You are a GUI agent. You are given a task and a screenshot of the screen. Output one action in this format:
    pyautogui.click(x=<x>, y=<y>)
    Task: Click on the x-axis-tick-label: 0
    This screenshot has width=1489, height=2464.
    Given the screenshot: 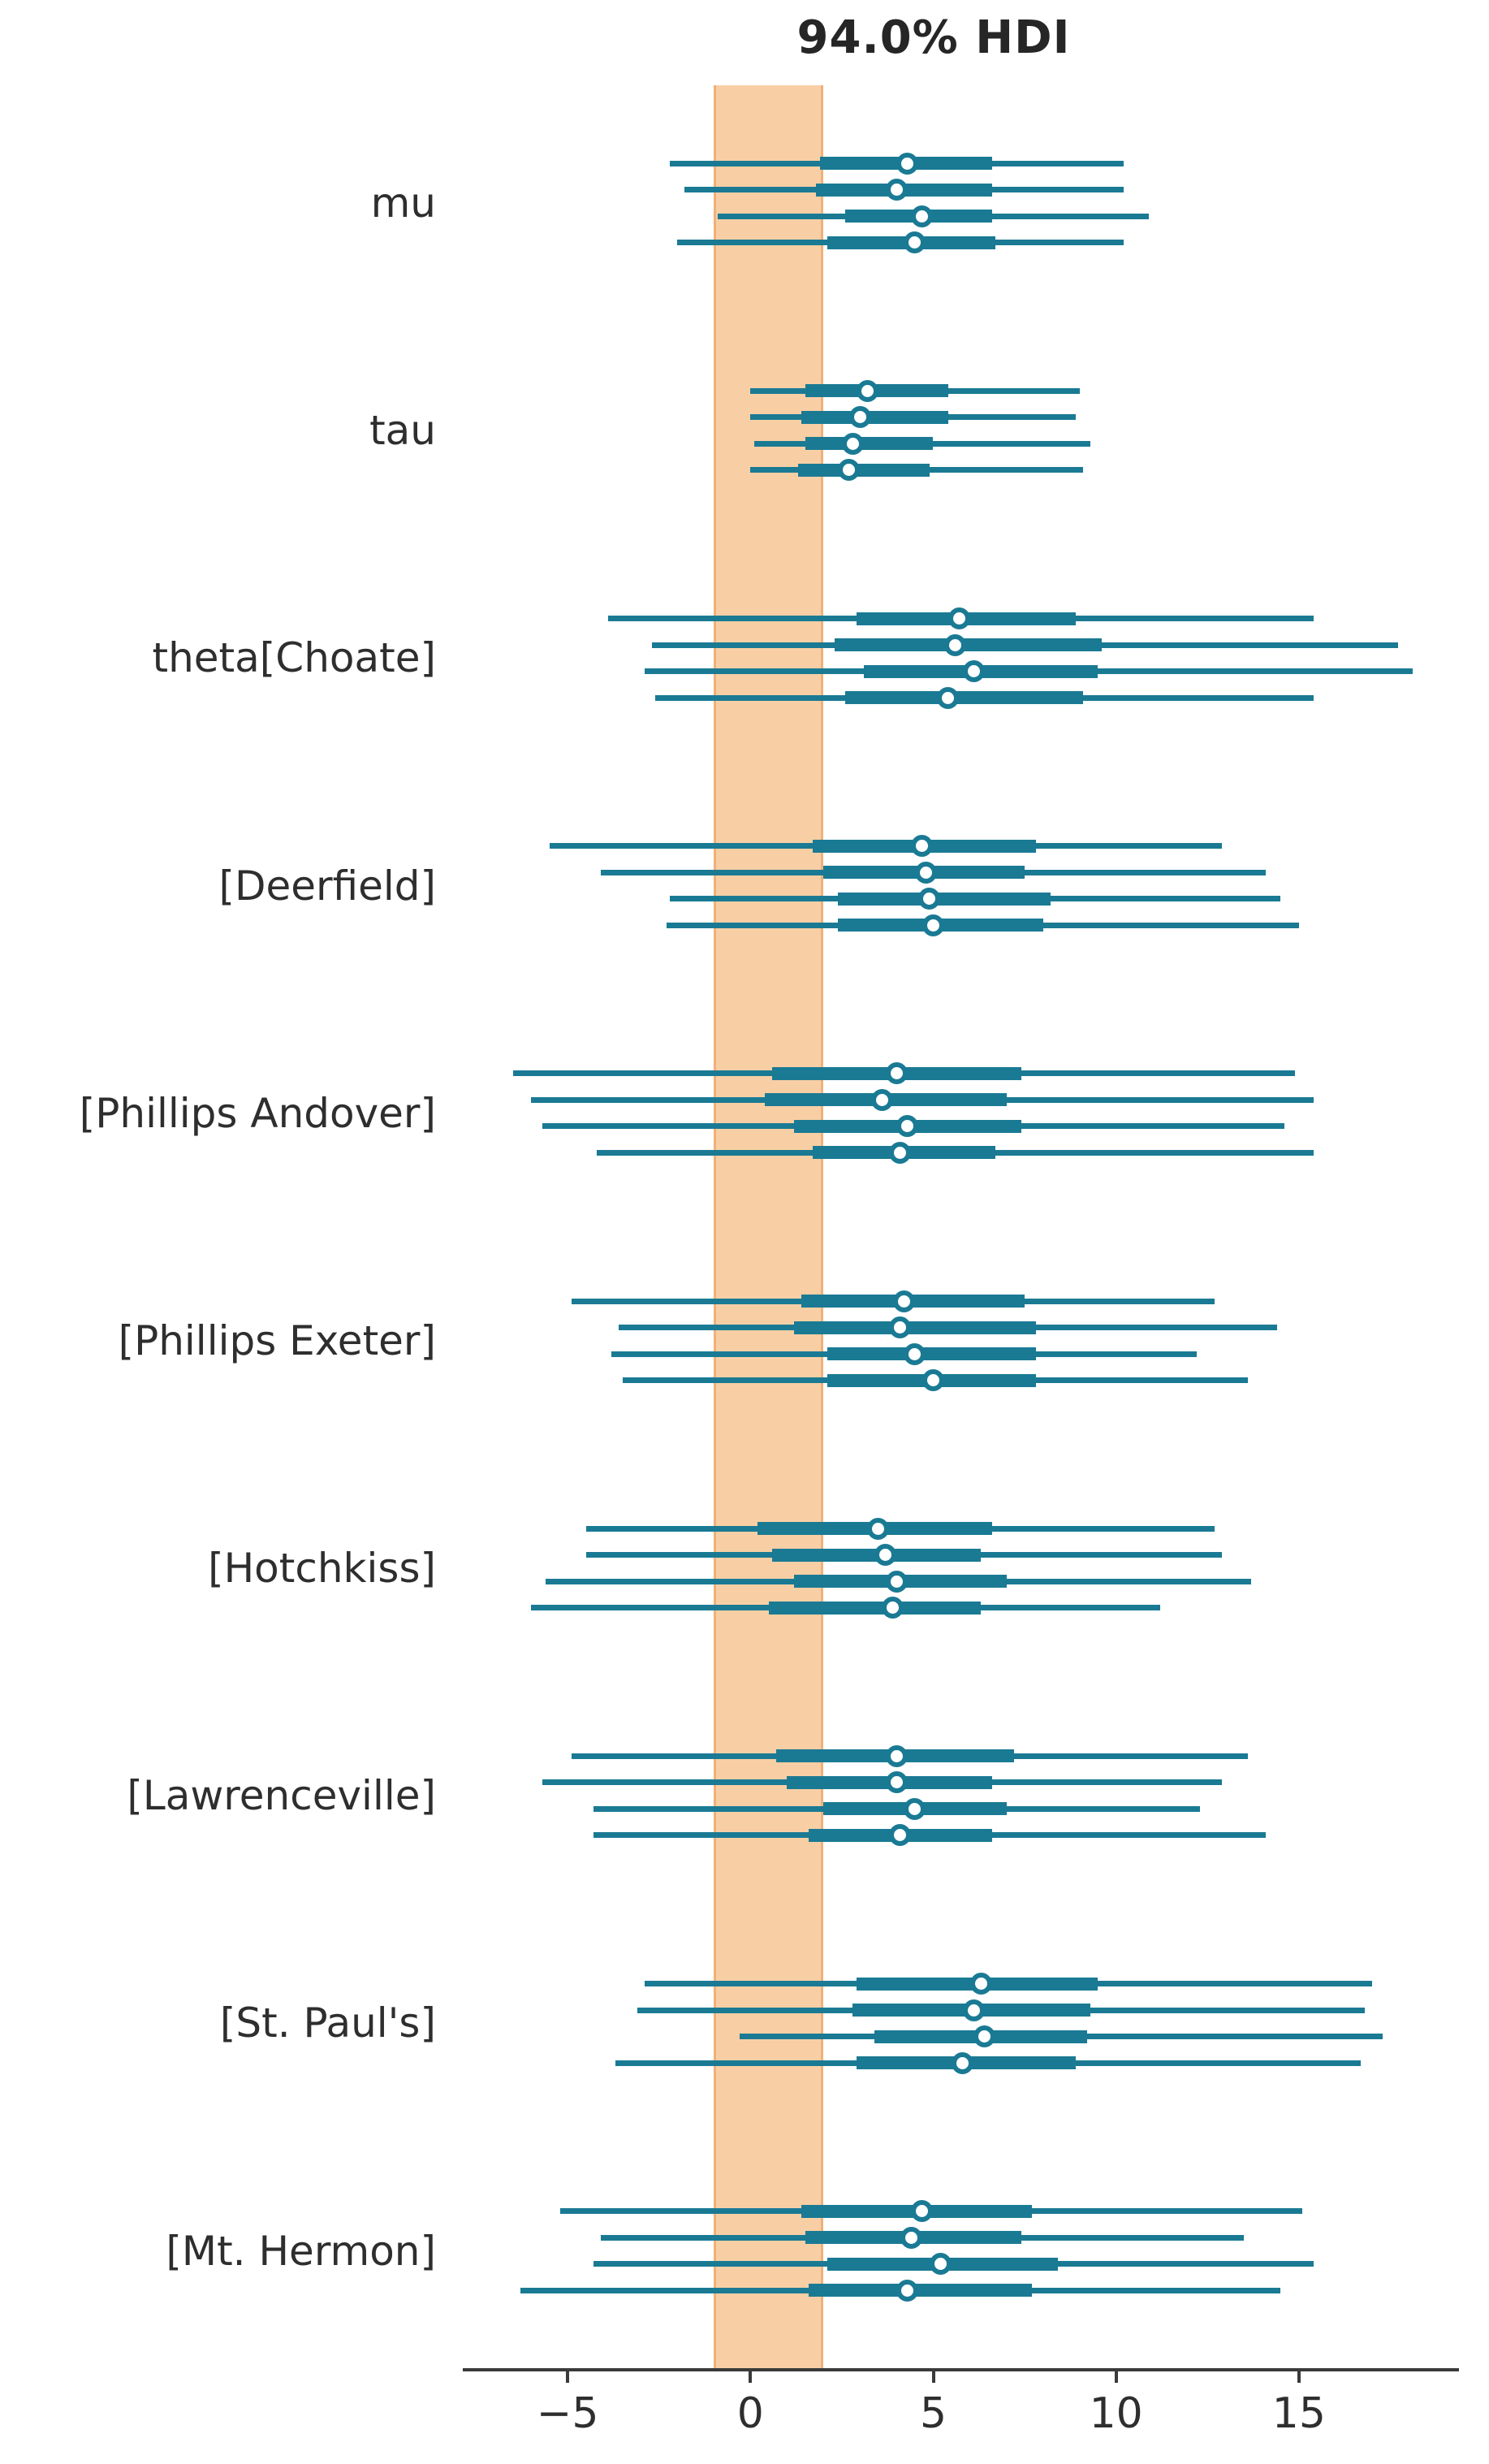 What is the action you would take?
    pyautogui.click(x=750, y=2413)
    